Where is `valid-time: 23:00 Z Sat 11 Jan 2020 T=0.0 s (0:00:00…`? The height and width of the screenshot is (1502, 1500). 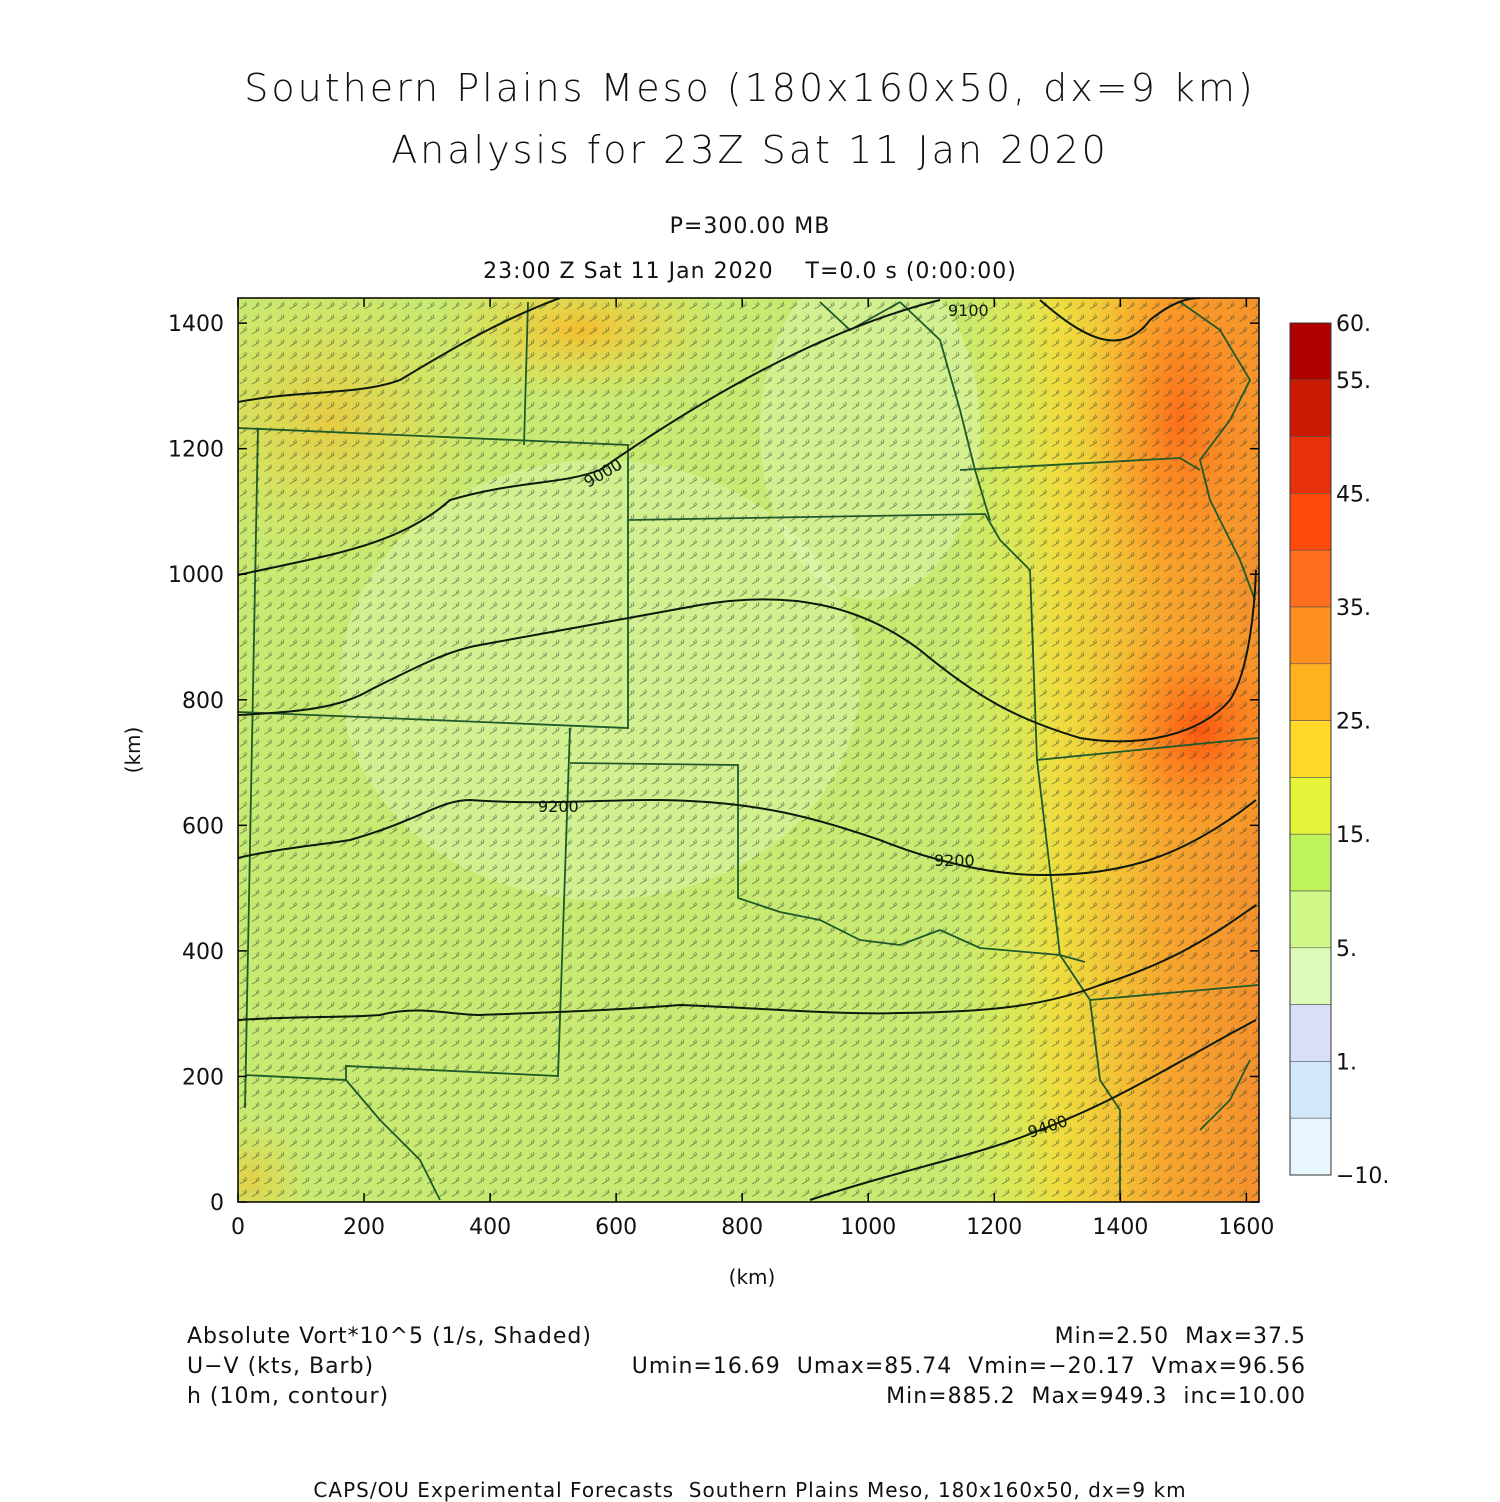
valid-time: 23:00 Z Sat 11 Jan 2020 T=0.0 s (0:00:00… is located at coordinates (750, 271).